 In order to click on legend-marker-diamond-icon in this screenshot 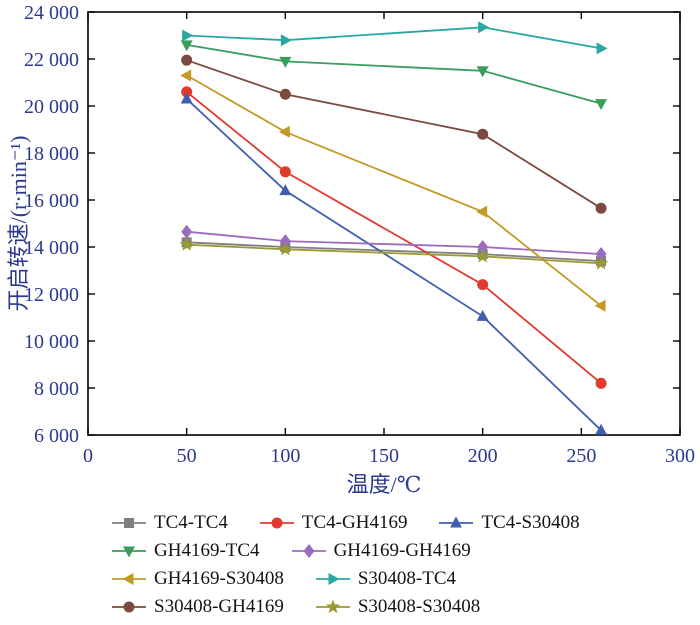, I will do `click(308, 550)`.